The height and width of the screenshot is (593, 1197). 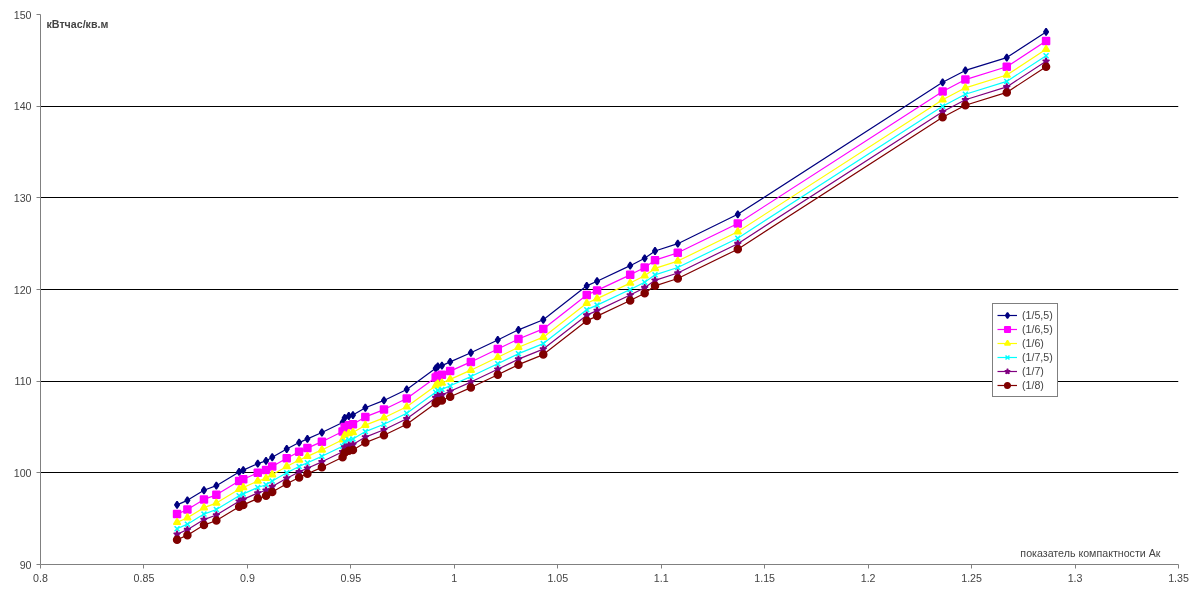 I want to click on y-tick-label: 100, so click(x=22, y=472).